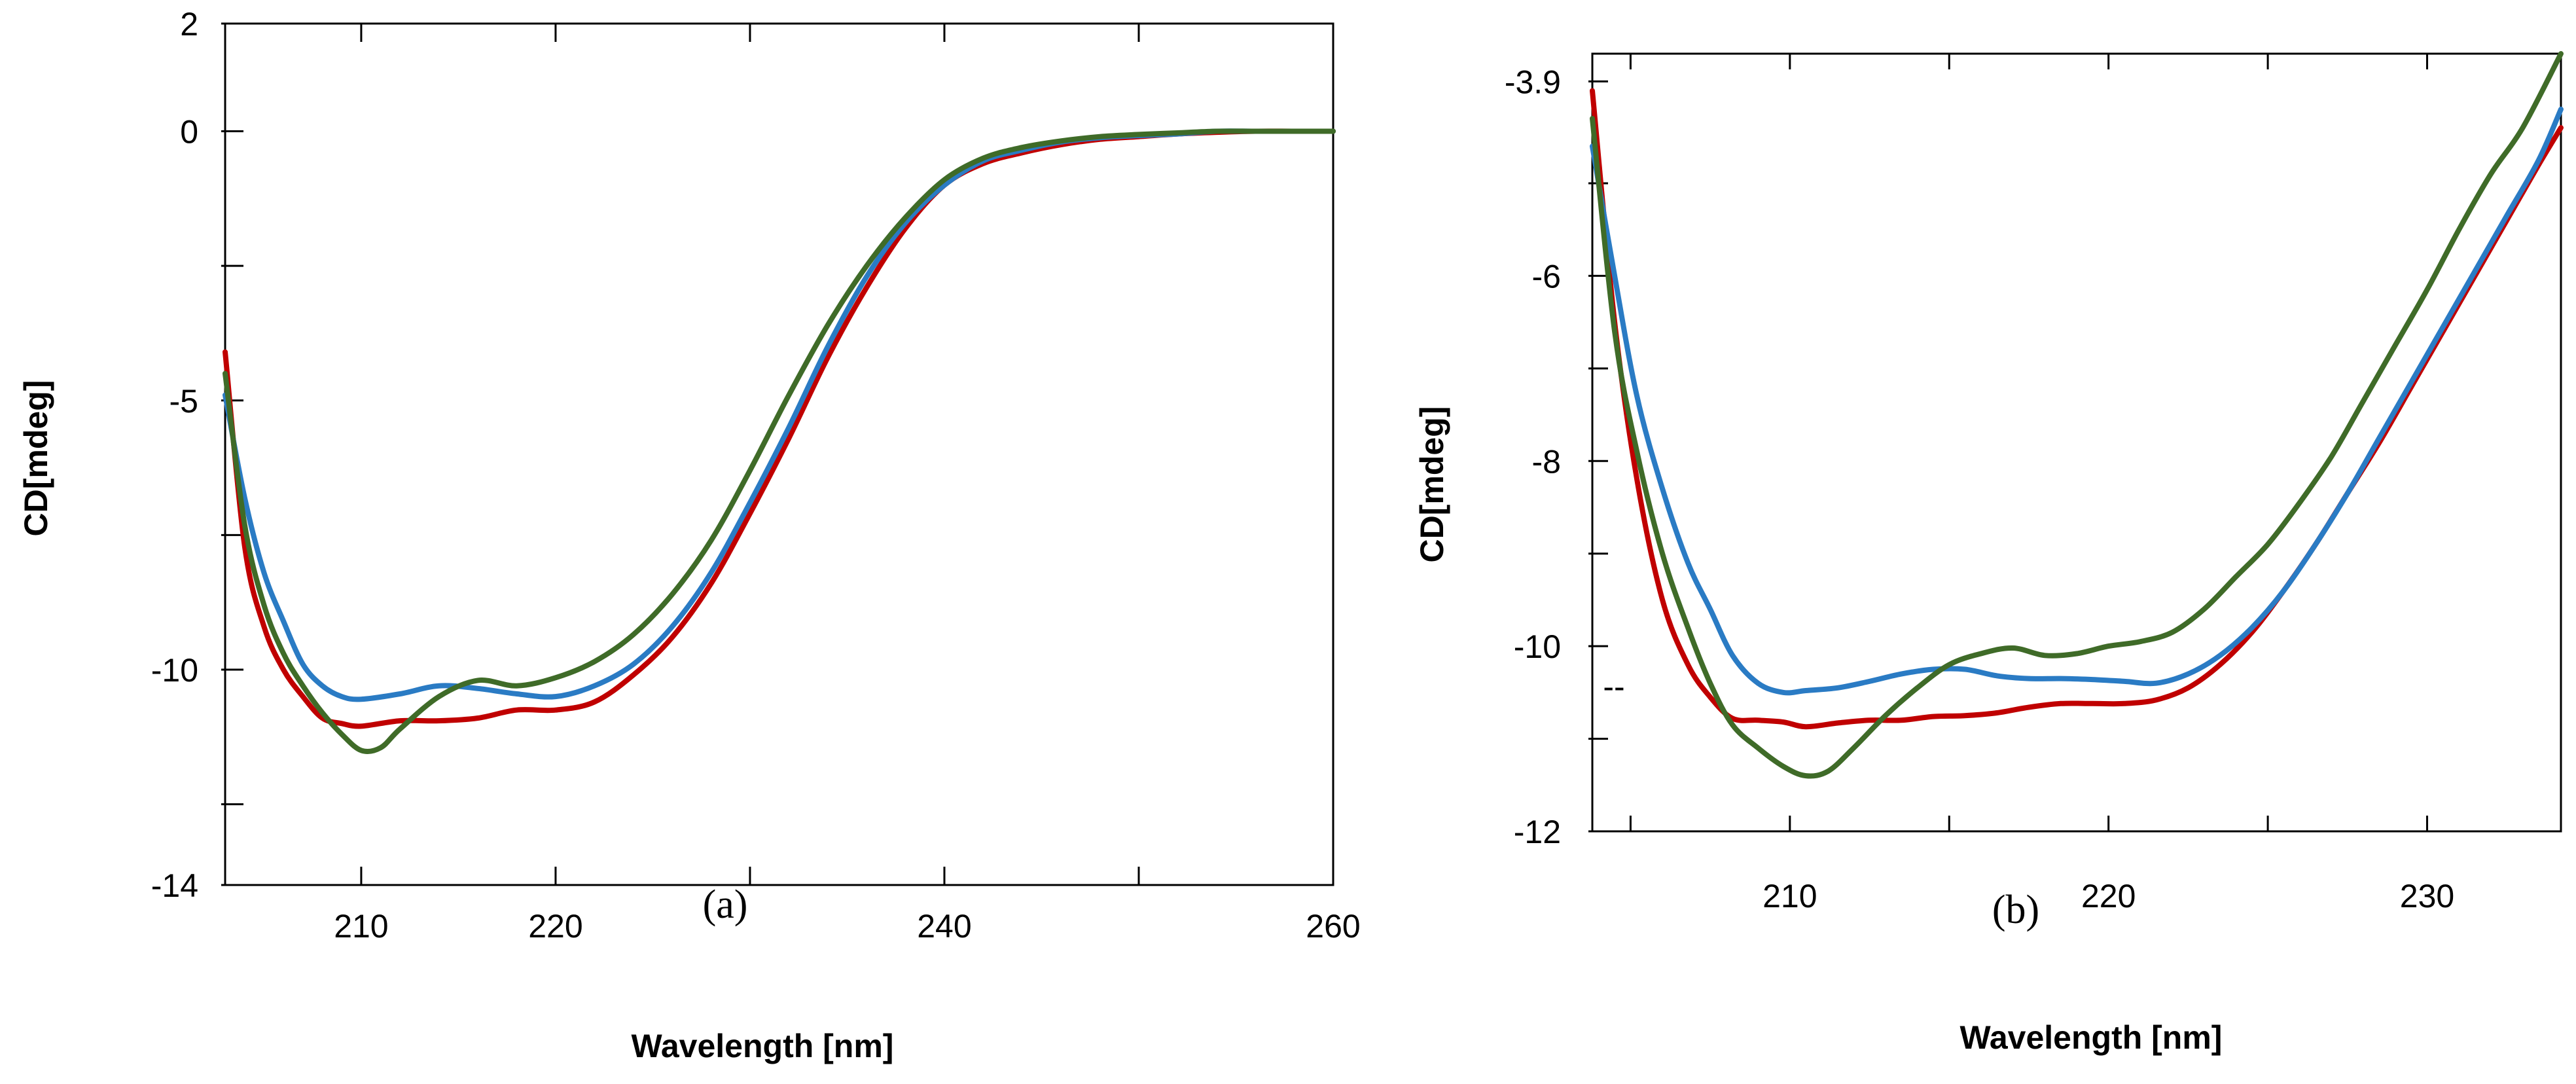 The height and width of the screenshot is (1084, 2576). Describe the element at coordinates (1789, 896) in the screenshot. I see `panel-b-x-tick-label: 210` at that location.